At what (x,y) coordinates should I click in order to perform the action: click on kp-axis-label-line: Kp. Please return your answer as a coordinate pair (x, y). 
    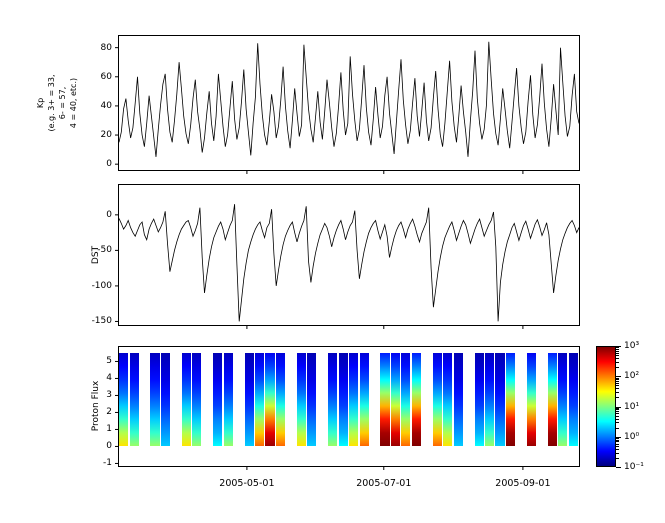
    Looking at the image, I should click on (40, 103).